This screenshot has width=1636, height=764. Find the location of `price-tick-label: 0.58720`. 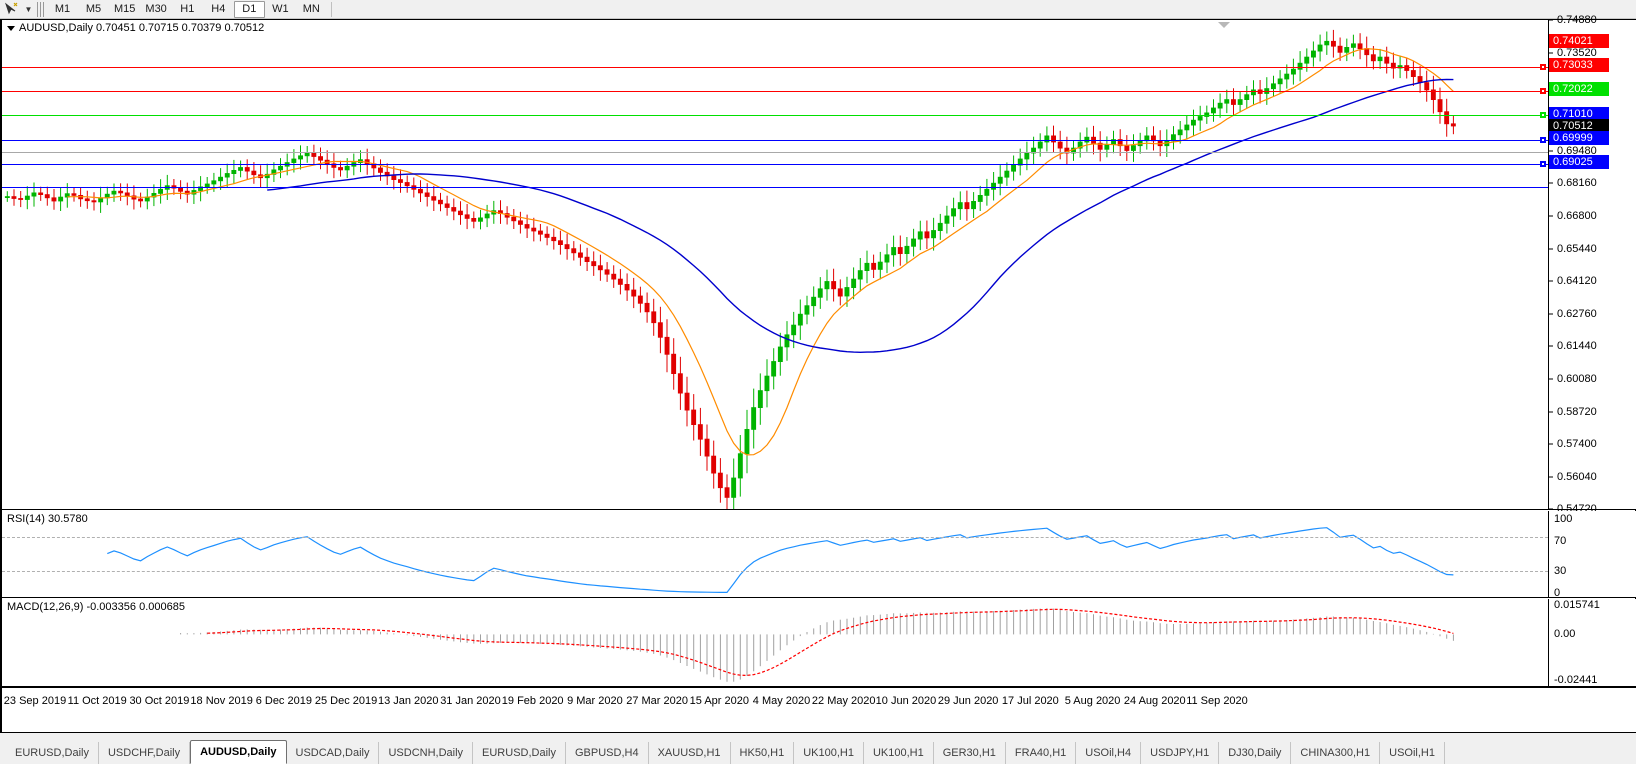

price-tick-label: 0.58720 is located at coordinates (1577, 411).